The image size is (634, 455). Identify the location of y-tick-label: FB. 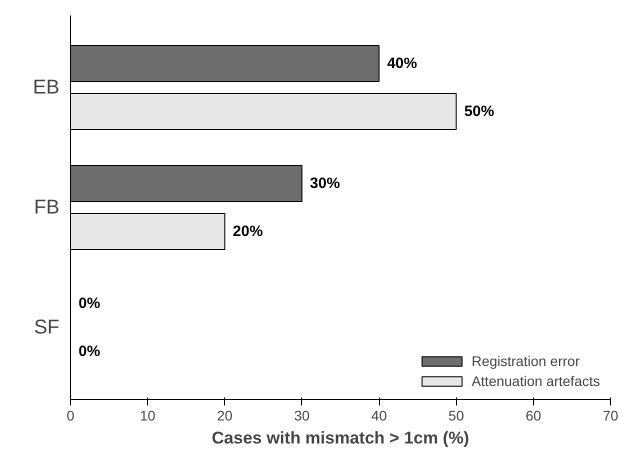
(47, 207).